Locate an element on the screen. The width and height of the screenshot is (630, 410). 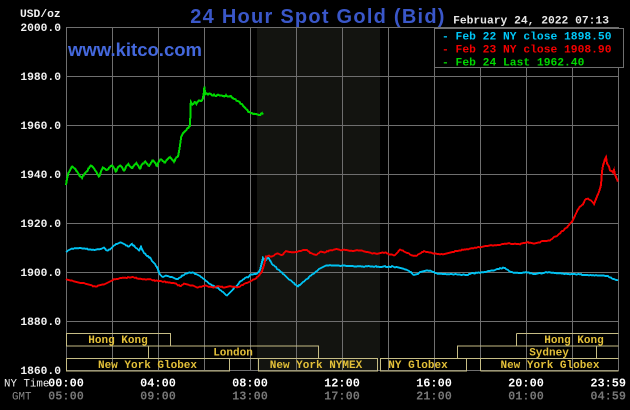
svg-text: February 24, 2022 07:13 is located at coordinates (531, 21).